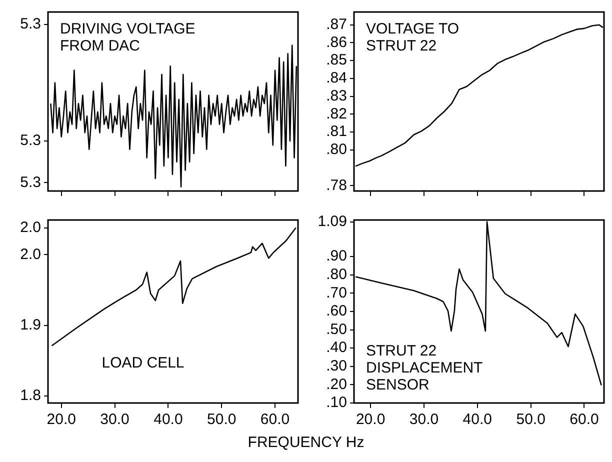  I want to click on y-tick-label: 1.9, so click(30, 325).